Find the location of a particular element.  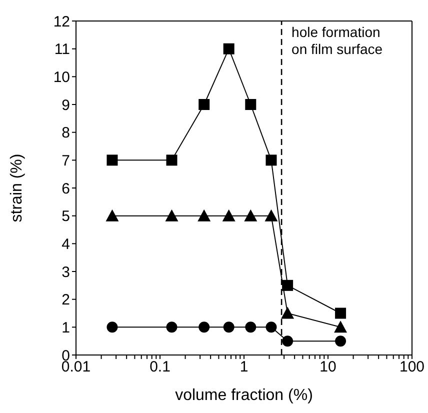

y-tick-label: 8 is located at coordinates (66, 133).